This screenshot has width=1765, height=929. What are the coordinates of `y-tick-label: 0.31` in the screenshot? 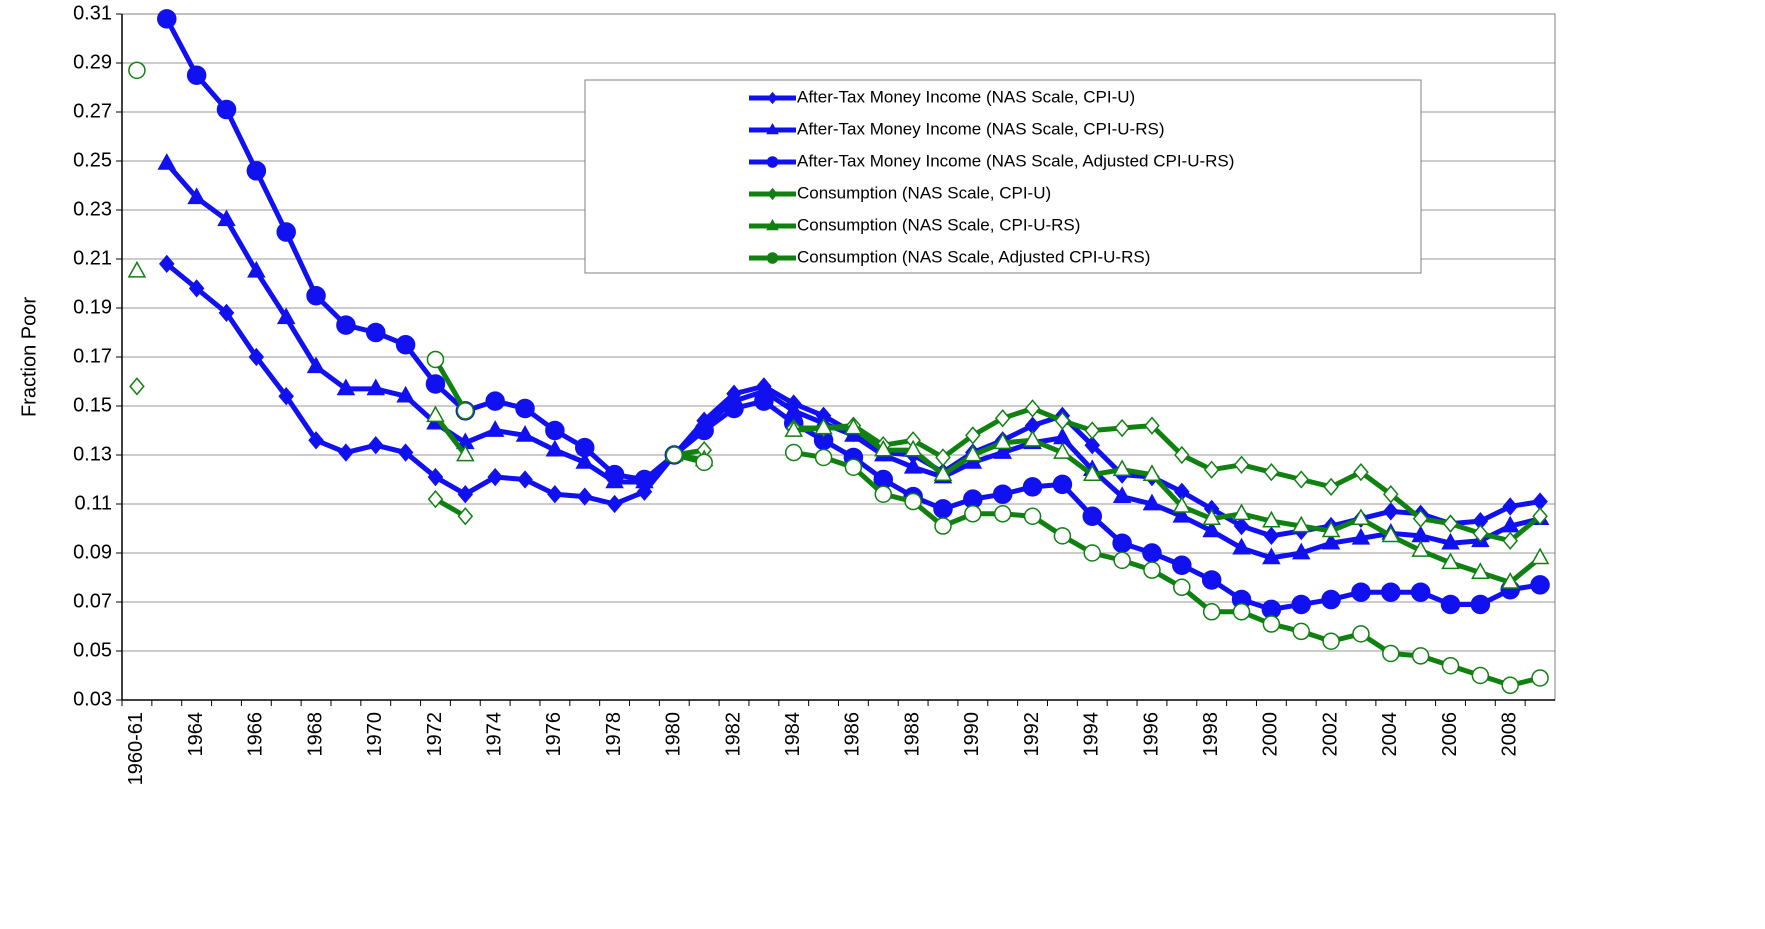 It's located at (92, 13).